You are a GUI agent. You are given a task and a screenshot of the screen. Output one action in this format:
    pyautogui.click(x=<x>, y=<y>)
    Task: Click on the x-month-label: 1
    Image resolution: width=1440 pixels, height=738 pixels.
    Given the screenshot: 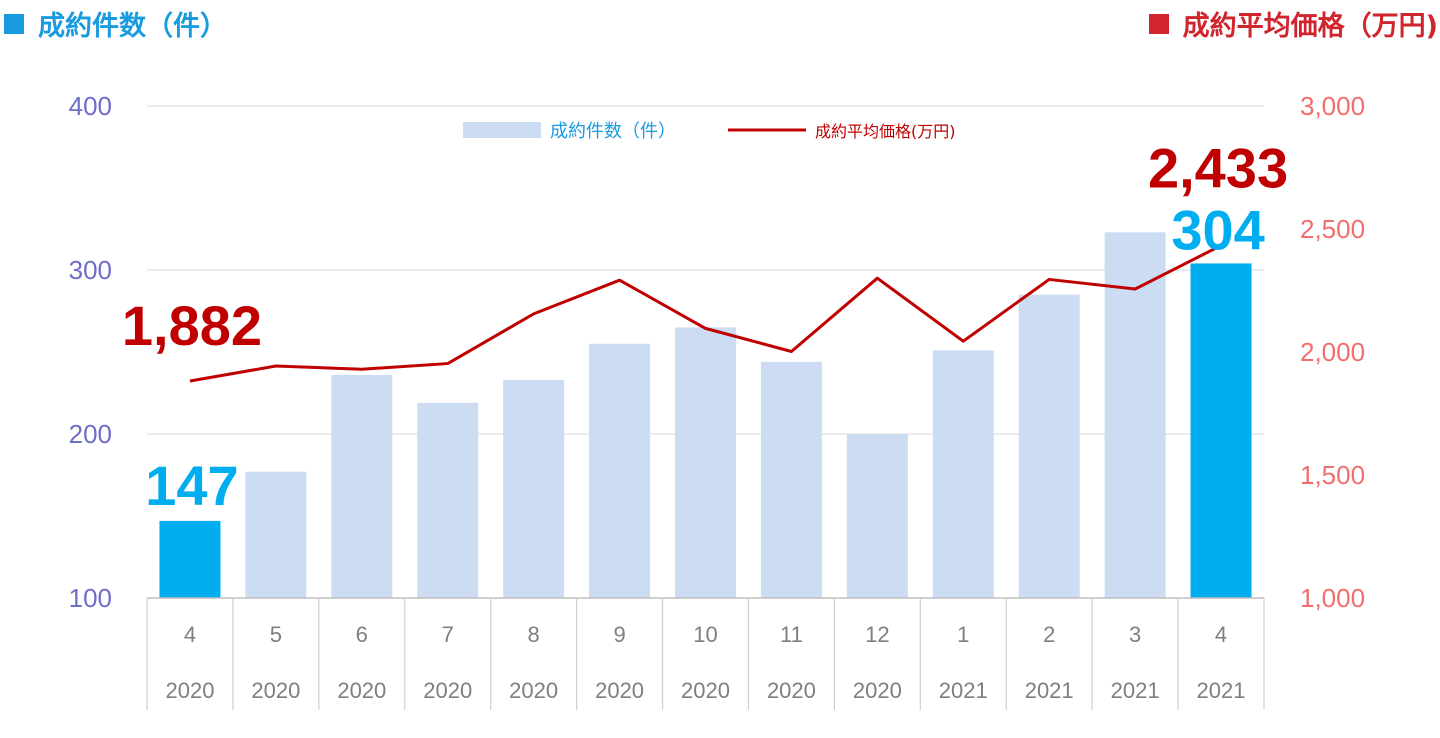 What is the action you would take?
    pyautogui.click(x=963, y=634)
    